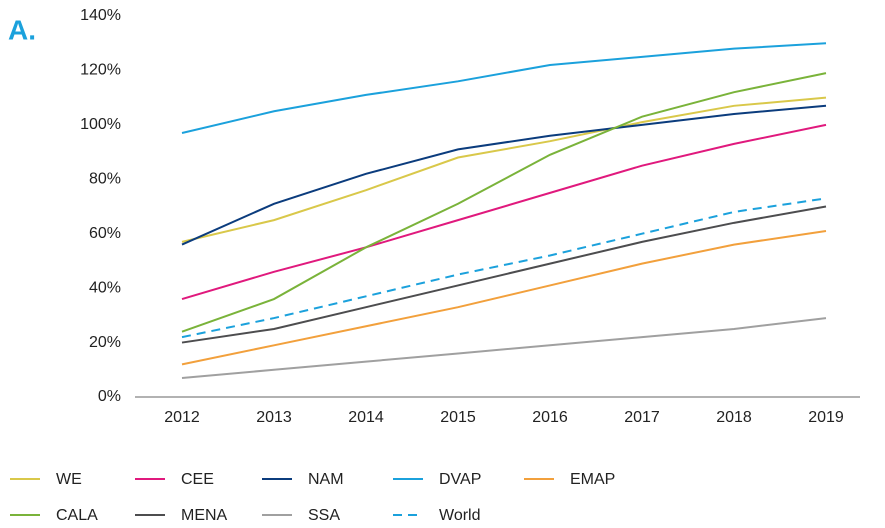 The width and height of the screenshot is (885, 528). I want to click on y-tick-label: 40%, so click(105, 287).